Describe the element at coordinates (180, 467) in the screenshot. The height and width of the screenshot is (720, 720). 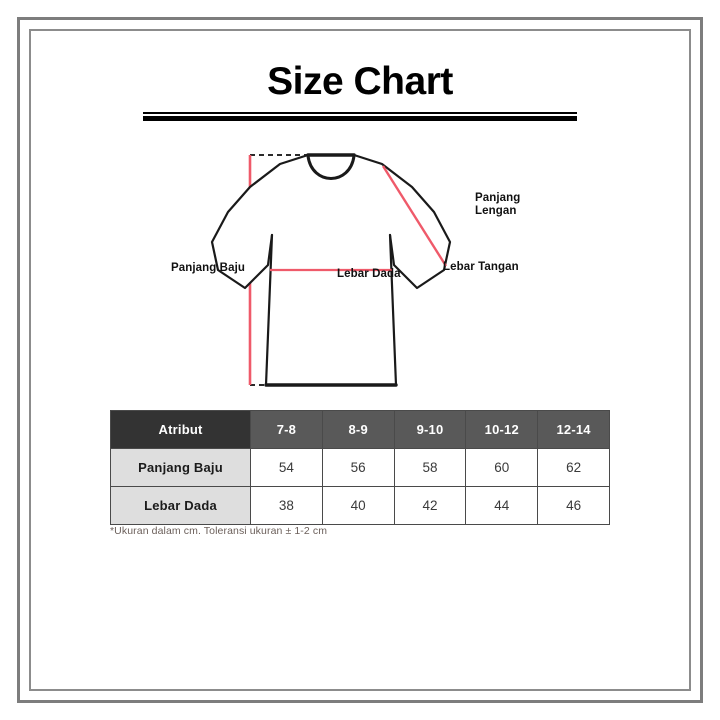
I see `row-label-panjang-baju: Panjang Baju` at that location.